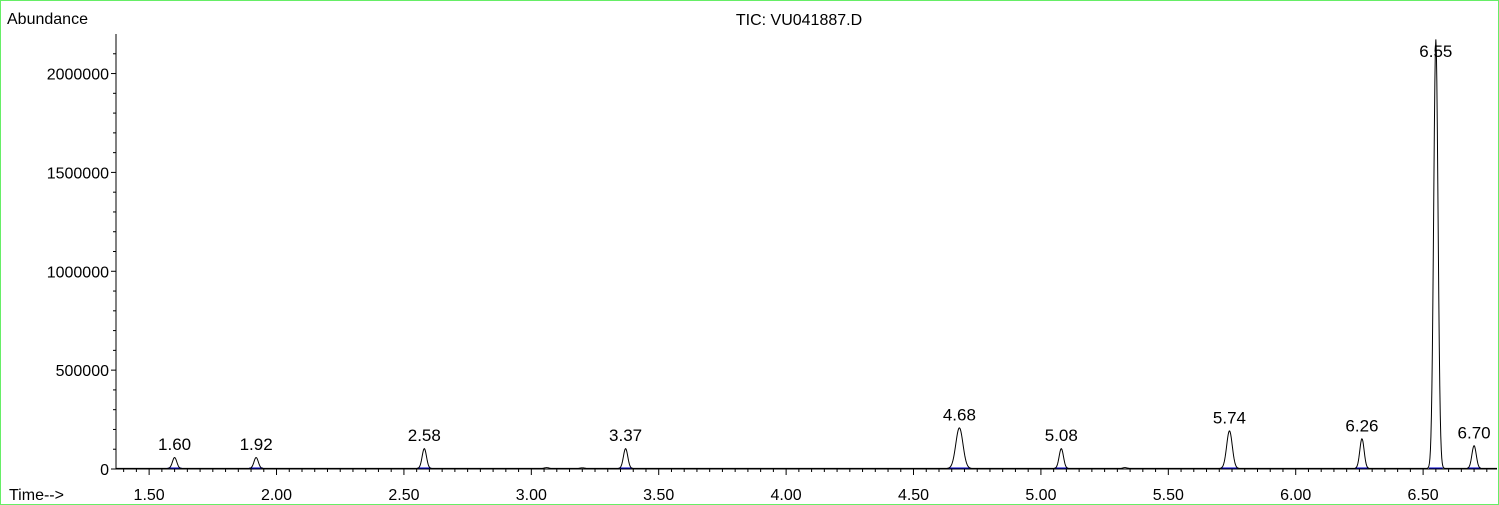  Describe the element at coordinates (47, 19) in the screenshot. I see `y-axis-label: Abundance` at that location.